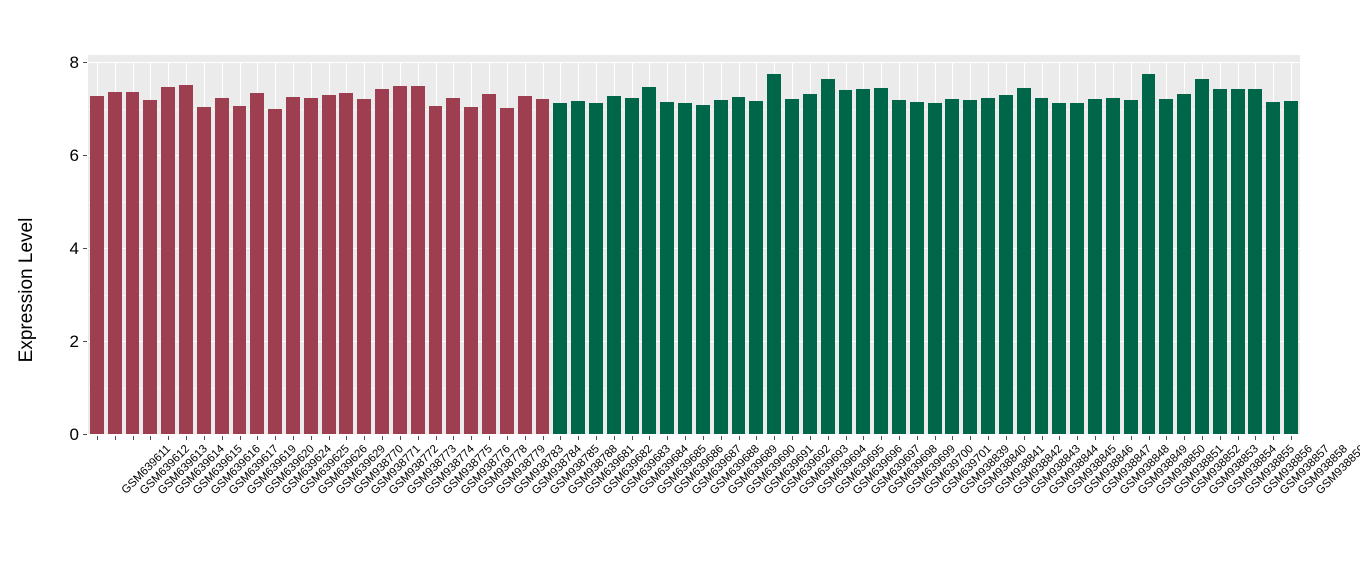  What do you see at coordinates (74, 248) in the screenshot?
I see `y-axis-tick-label: 4` at bounding box center [74, 248].